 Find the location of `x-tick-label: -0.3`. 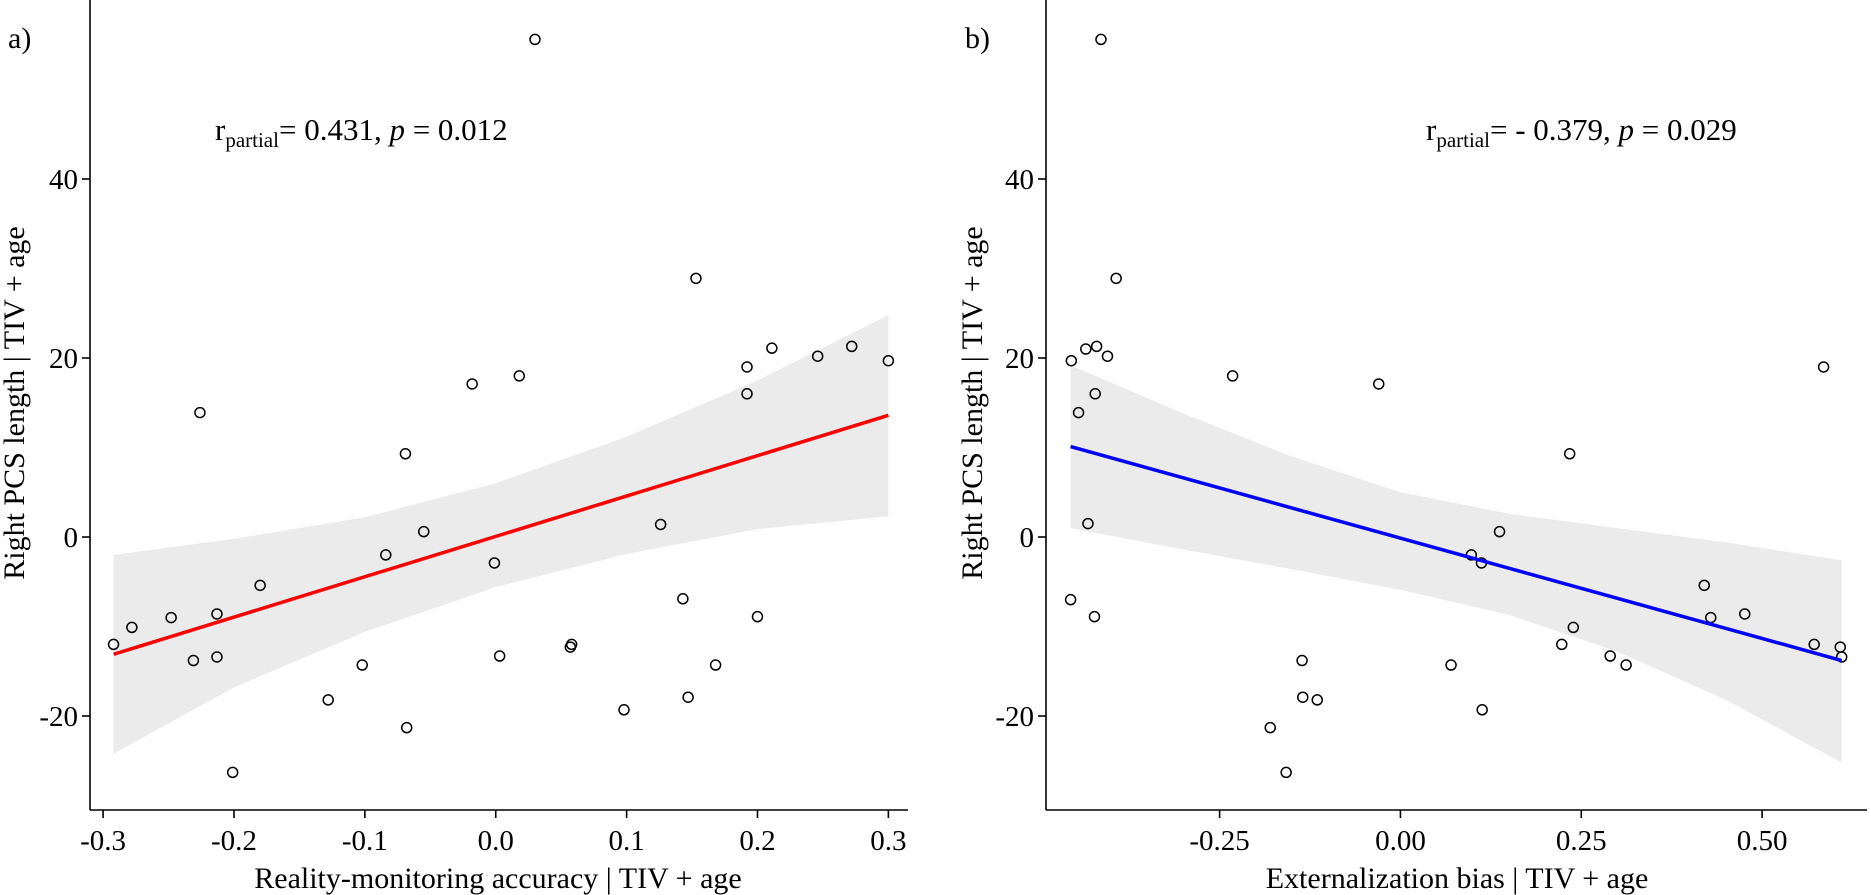

x-tick-label: -0.3 is located at coordinates (103, 841).